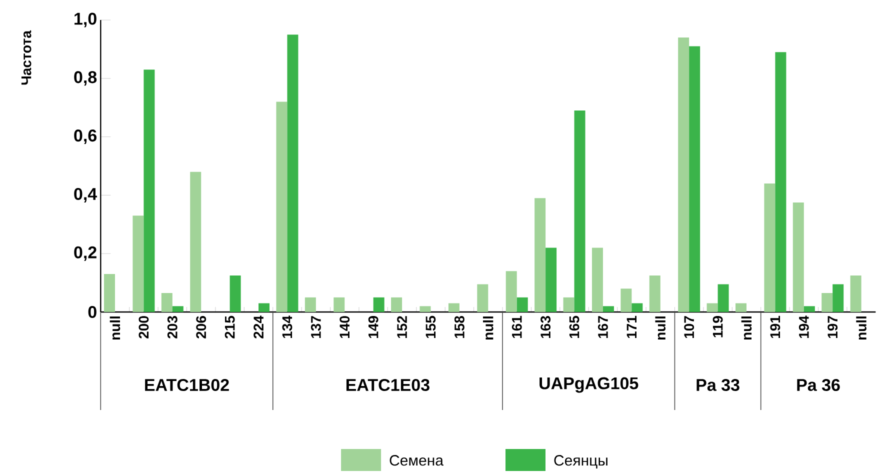 The width and height of the screenshot is (891, 473). I want to click on y-tick-label: 0,6, so click(85, 137).